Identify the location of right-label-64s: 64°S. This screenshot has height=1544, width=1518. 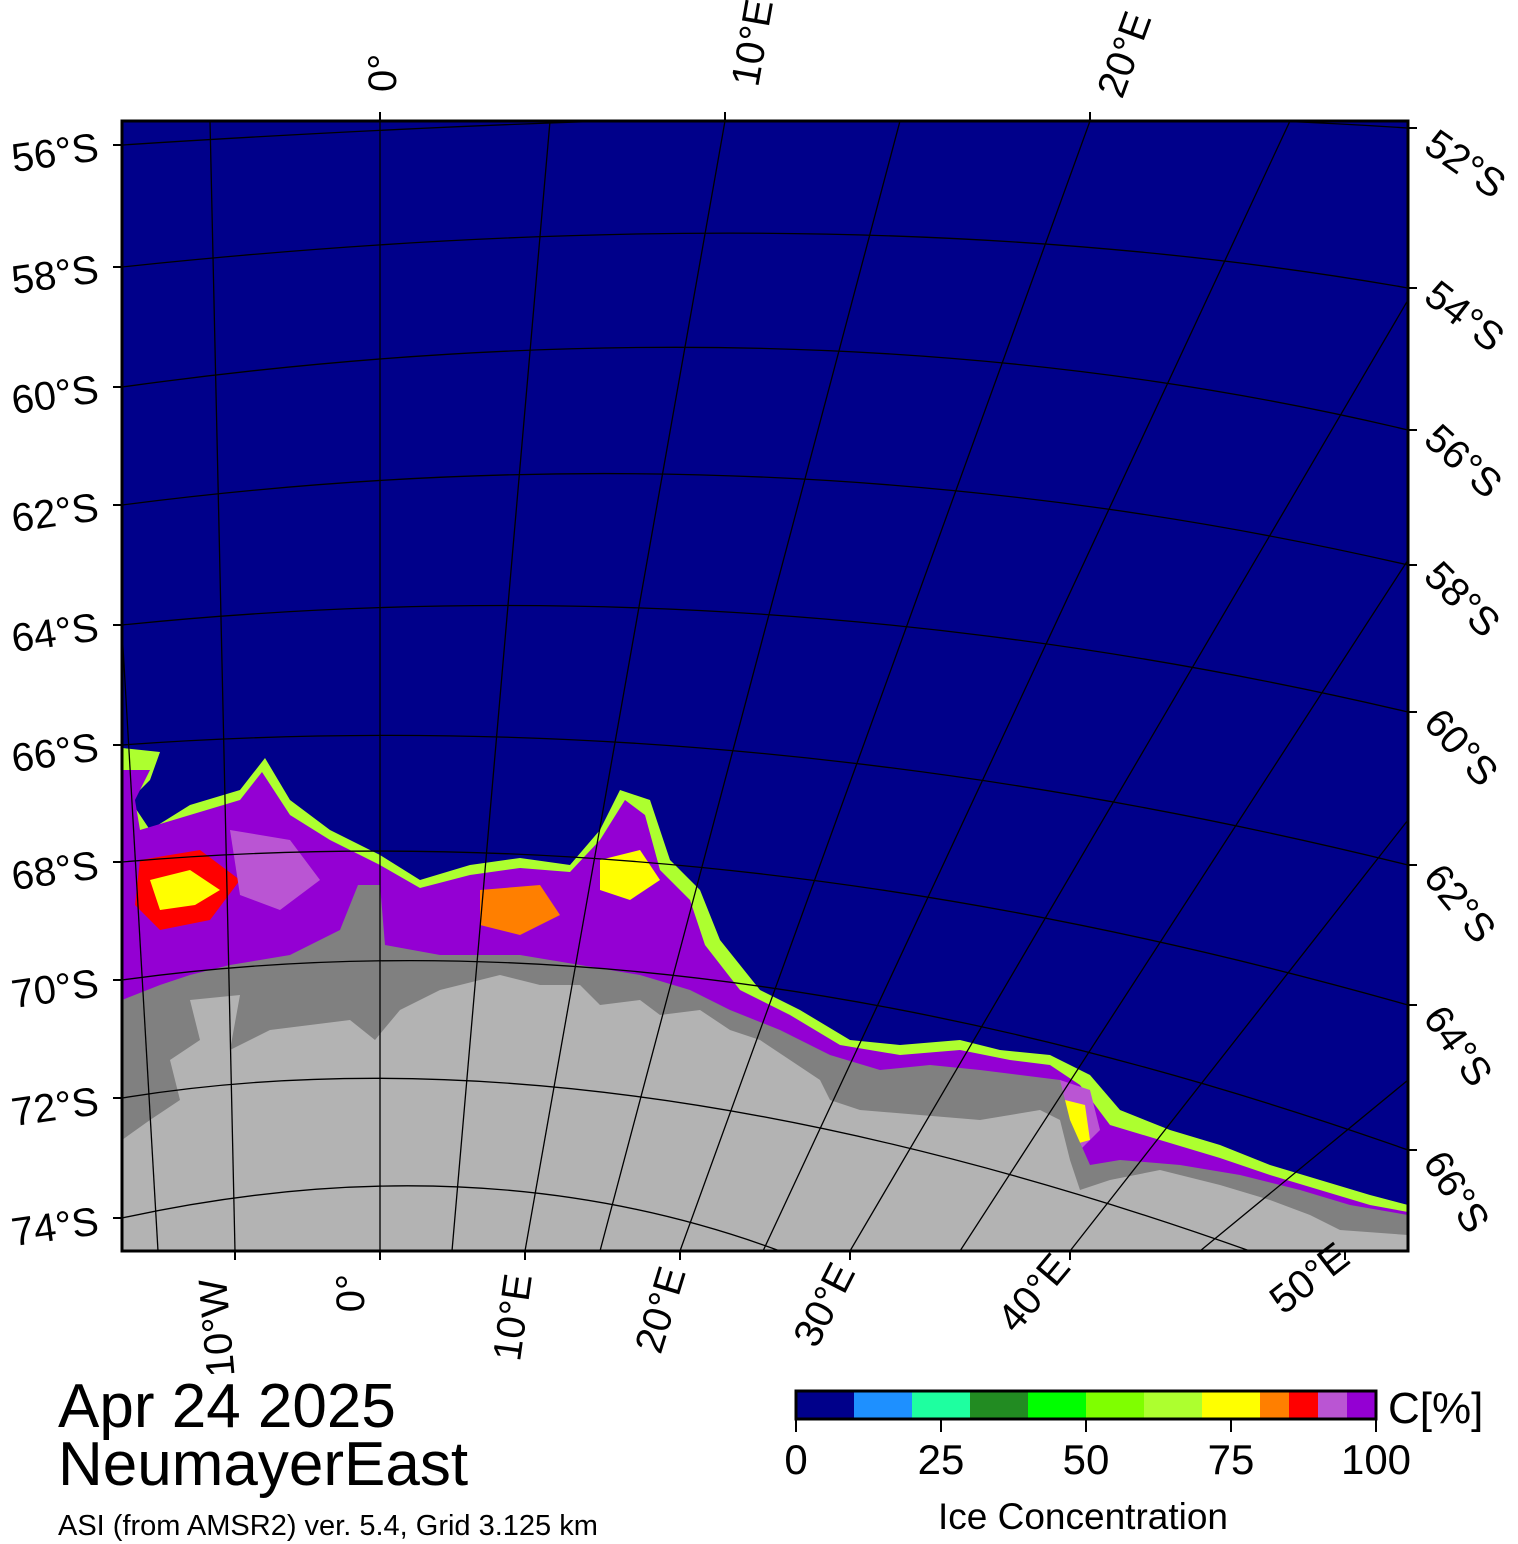
(1458, 1046).